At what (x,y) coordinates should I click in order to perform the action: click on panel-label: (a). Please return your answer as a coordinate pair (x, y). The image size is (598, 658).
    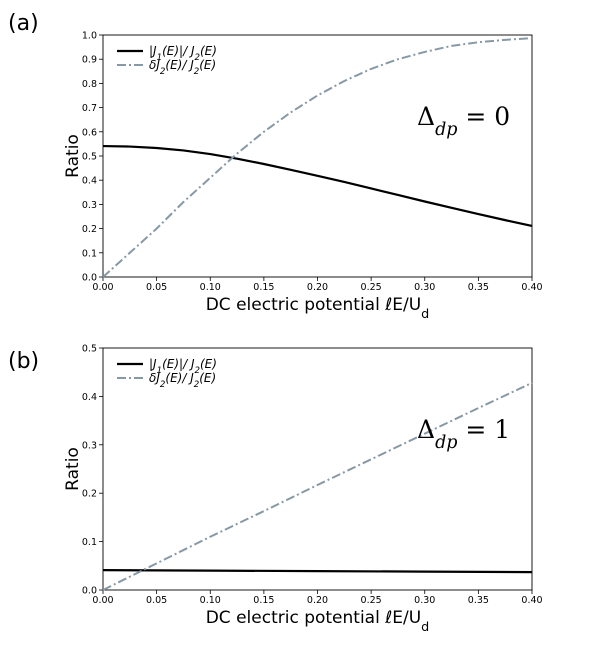
    Looking at the image, I should click on (23, 23).